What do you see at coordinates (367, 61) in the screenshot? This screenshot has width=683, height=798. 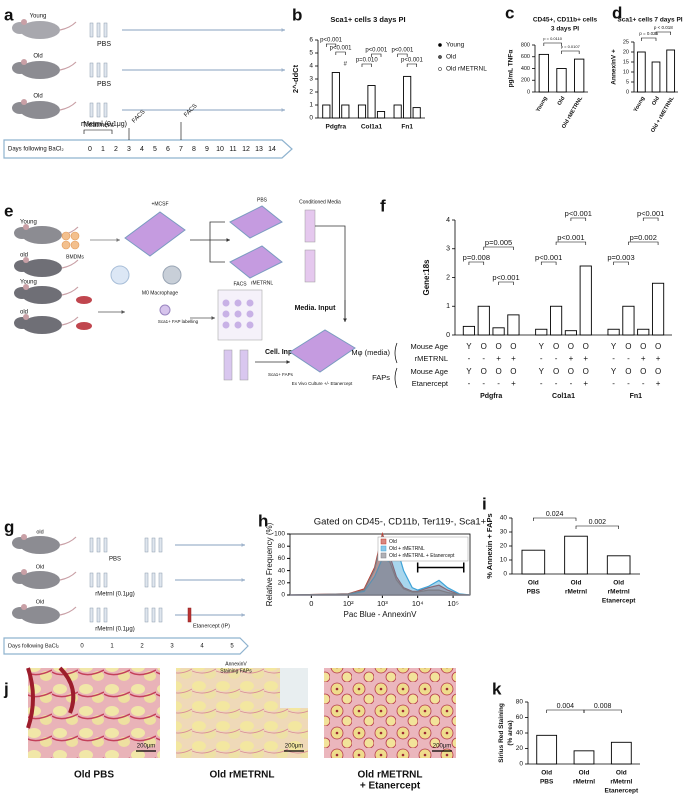 I see `p-value: p=0.010` at bounding box center [367, 61].